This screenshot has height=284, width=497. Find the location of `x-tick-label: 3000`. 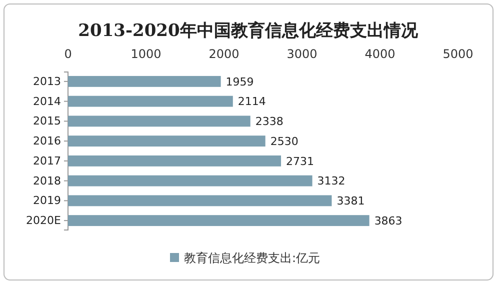

x-tick-label: 3000 is located at coordinates (302, 54).